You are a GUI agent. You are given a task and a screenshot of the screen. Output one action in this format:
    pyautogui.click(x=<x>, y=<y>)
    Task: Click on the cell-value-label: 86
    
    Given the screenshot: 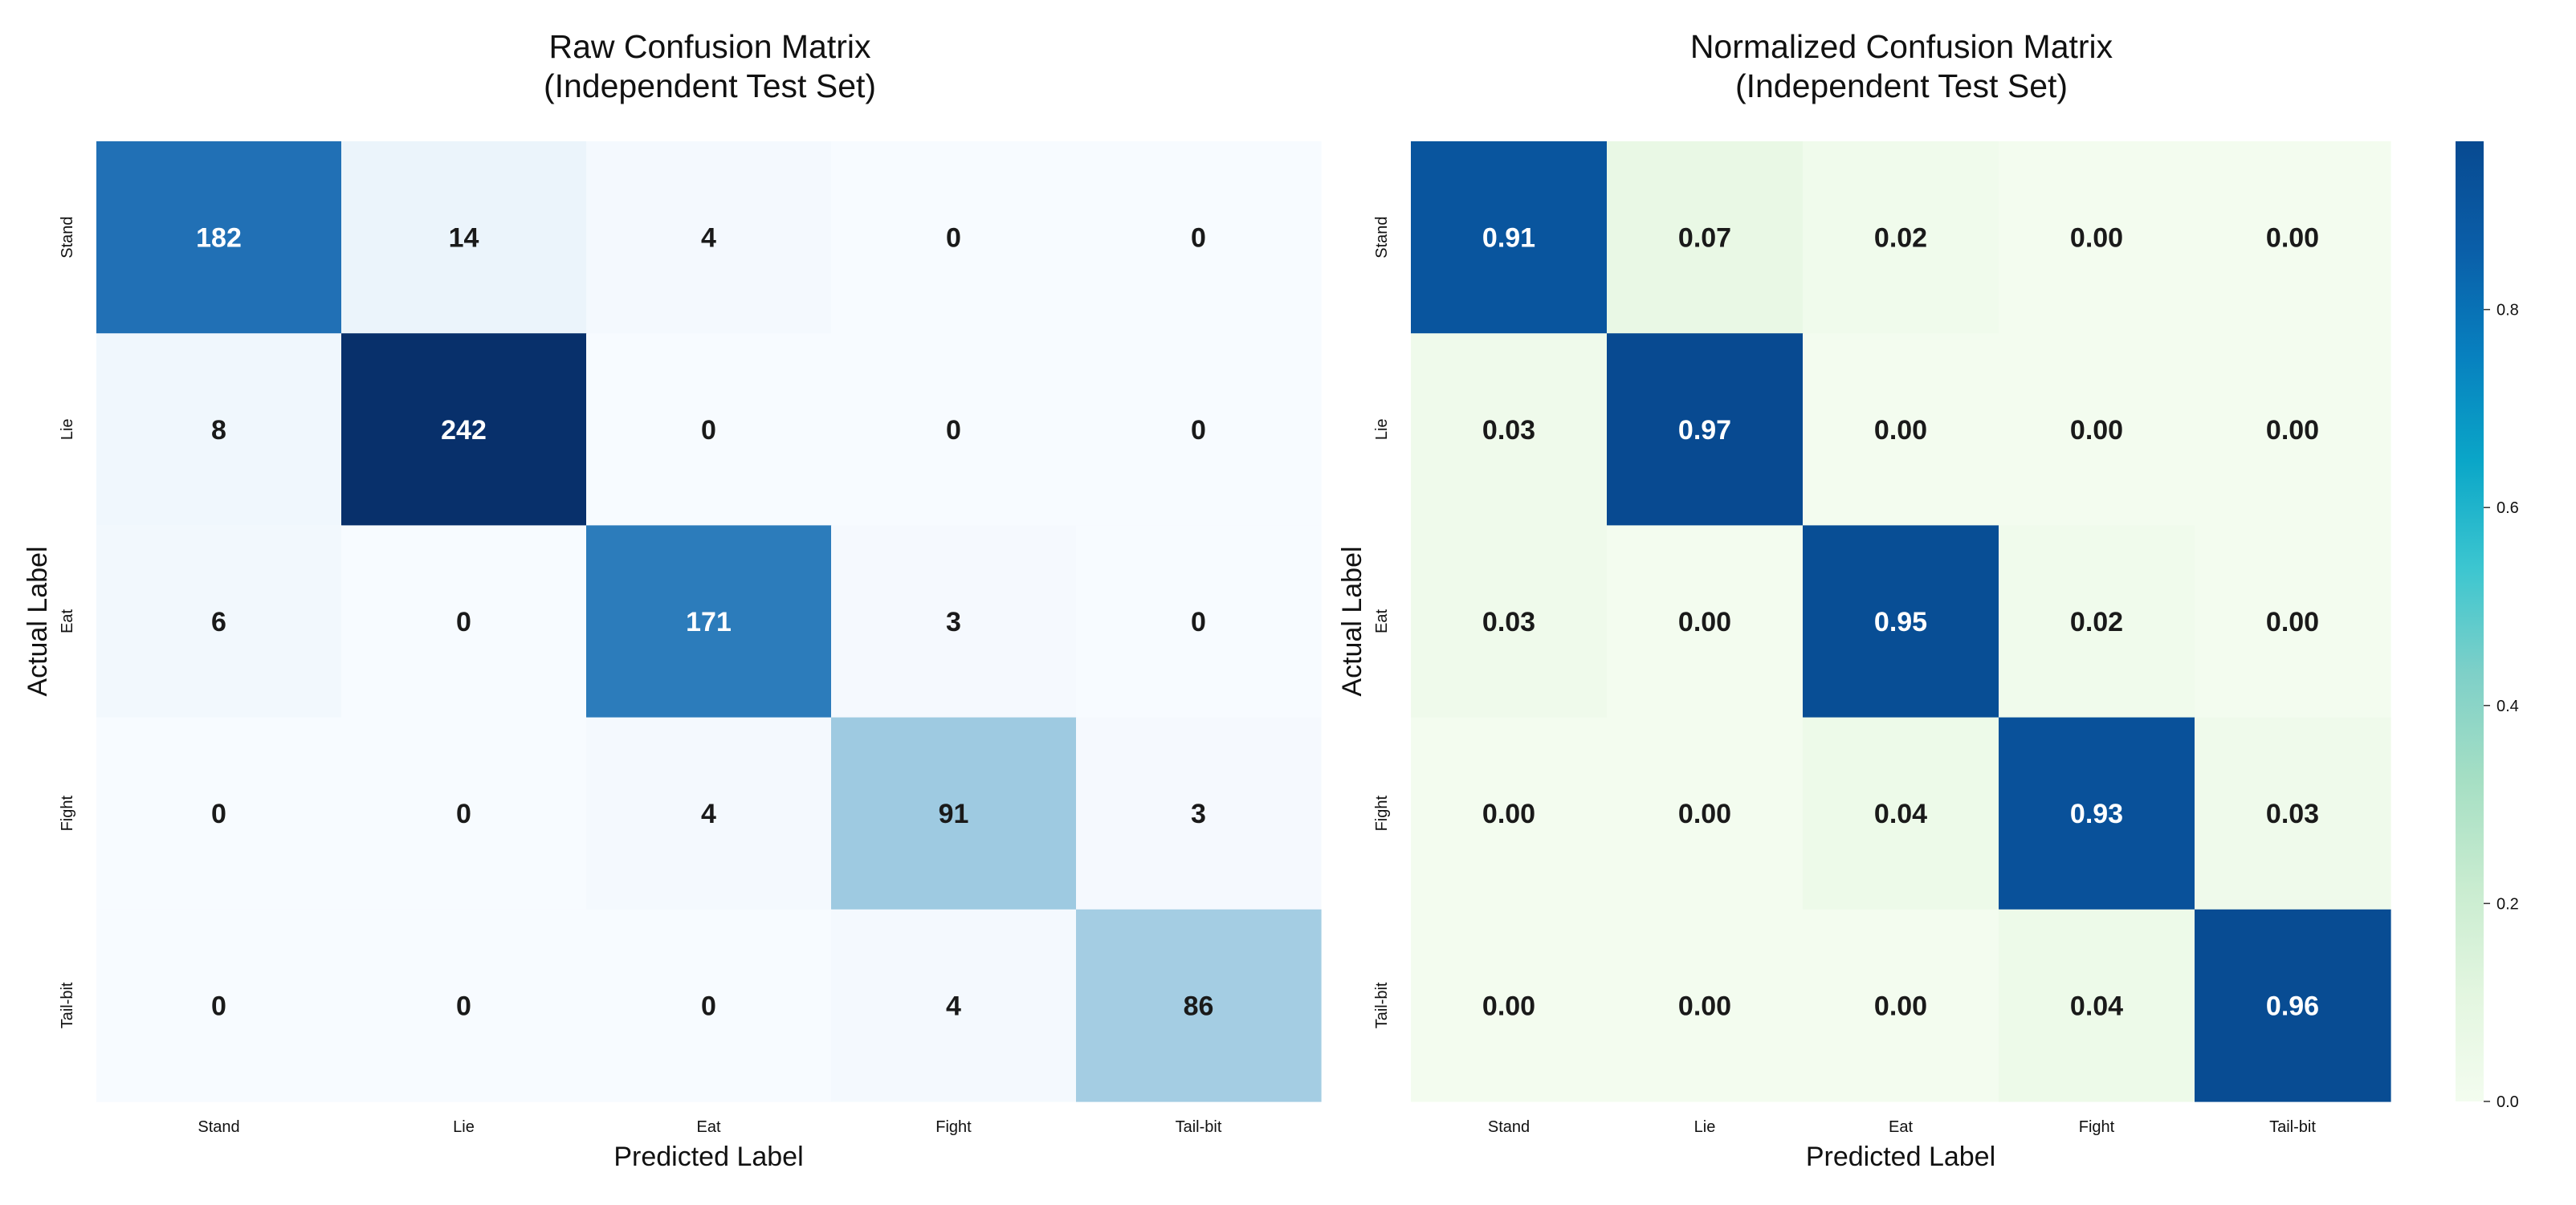 What is the action you would take?
    pyautogui.click(x=1199, y=1006)
    